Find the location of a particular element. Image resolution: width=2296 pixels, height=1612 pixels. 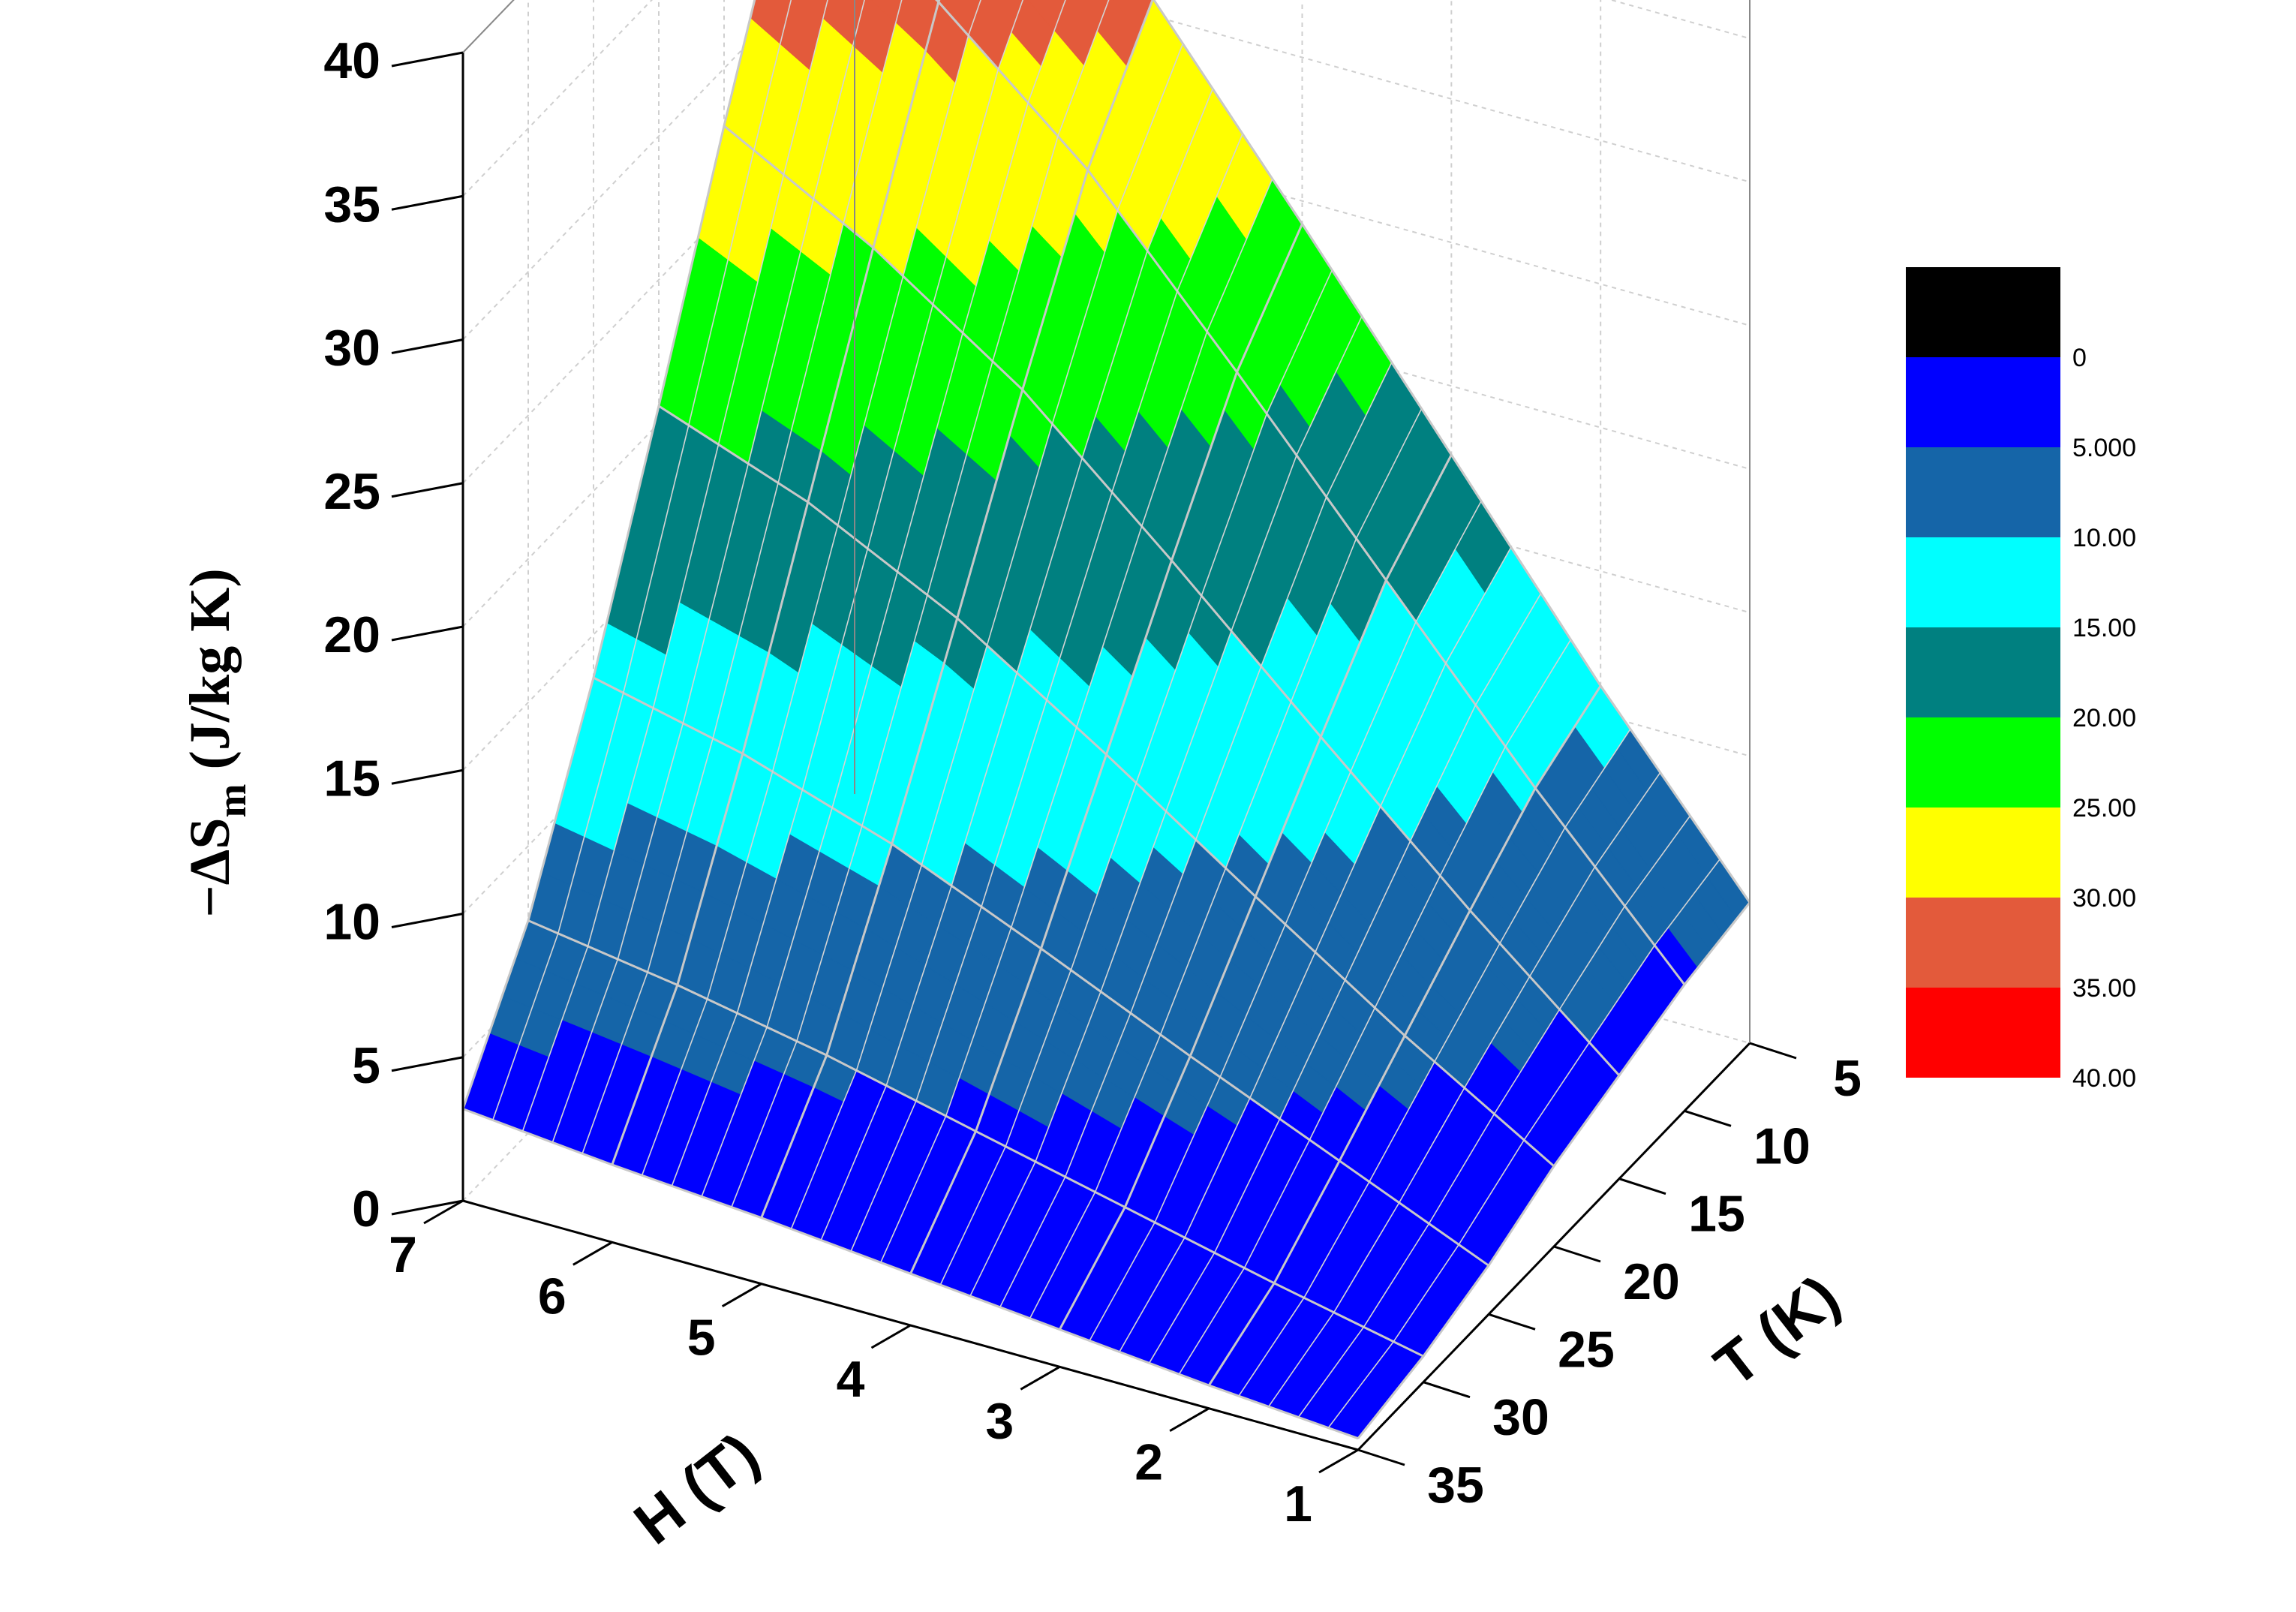

h-axis-ticks: 1 2 3 4 5 6 7 is located at coordinates (874, 1365).